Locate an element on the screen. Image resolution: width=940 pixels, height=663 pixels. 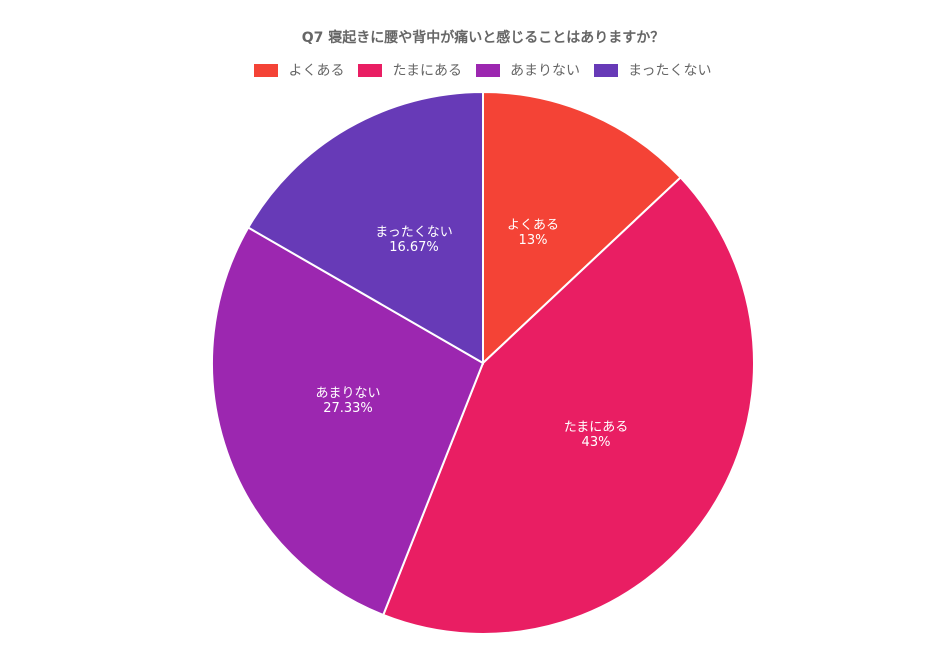
legend-item-often: よくある is located at coordinates (299, 70).